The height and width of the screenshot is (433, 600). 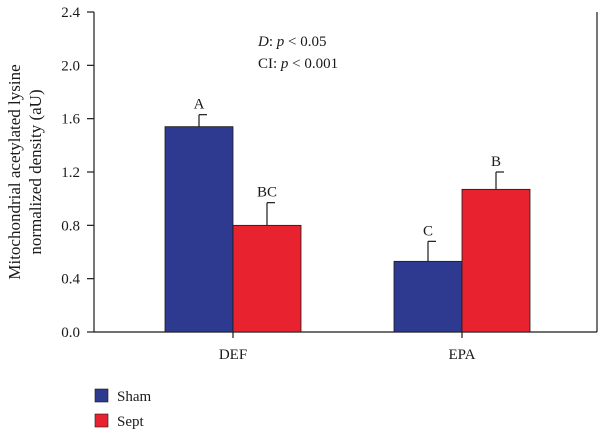 What do you see at coordinates (70, 226) in the screenshot?
I see `y-tick-label: 0.8` at bounding box center [70, 226].